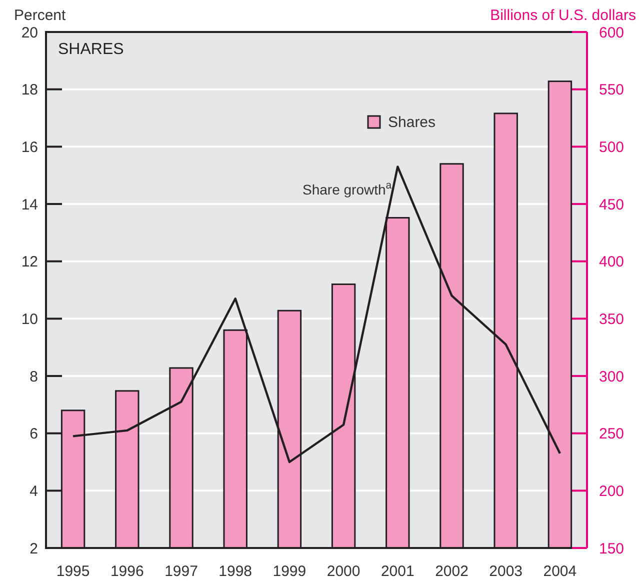 The width and height of the screenshot is (639, 586). What do you see at coordinates (29, 147) in the screenshot?
I see `y-tick-label: 16` at bounding box center [29, 147].